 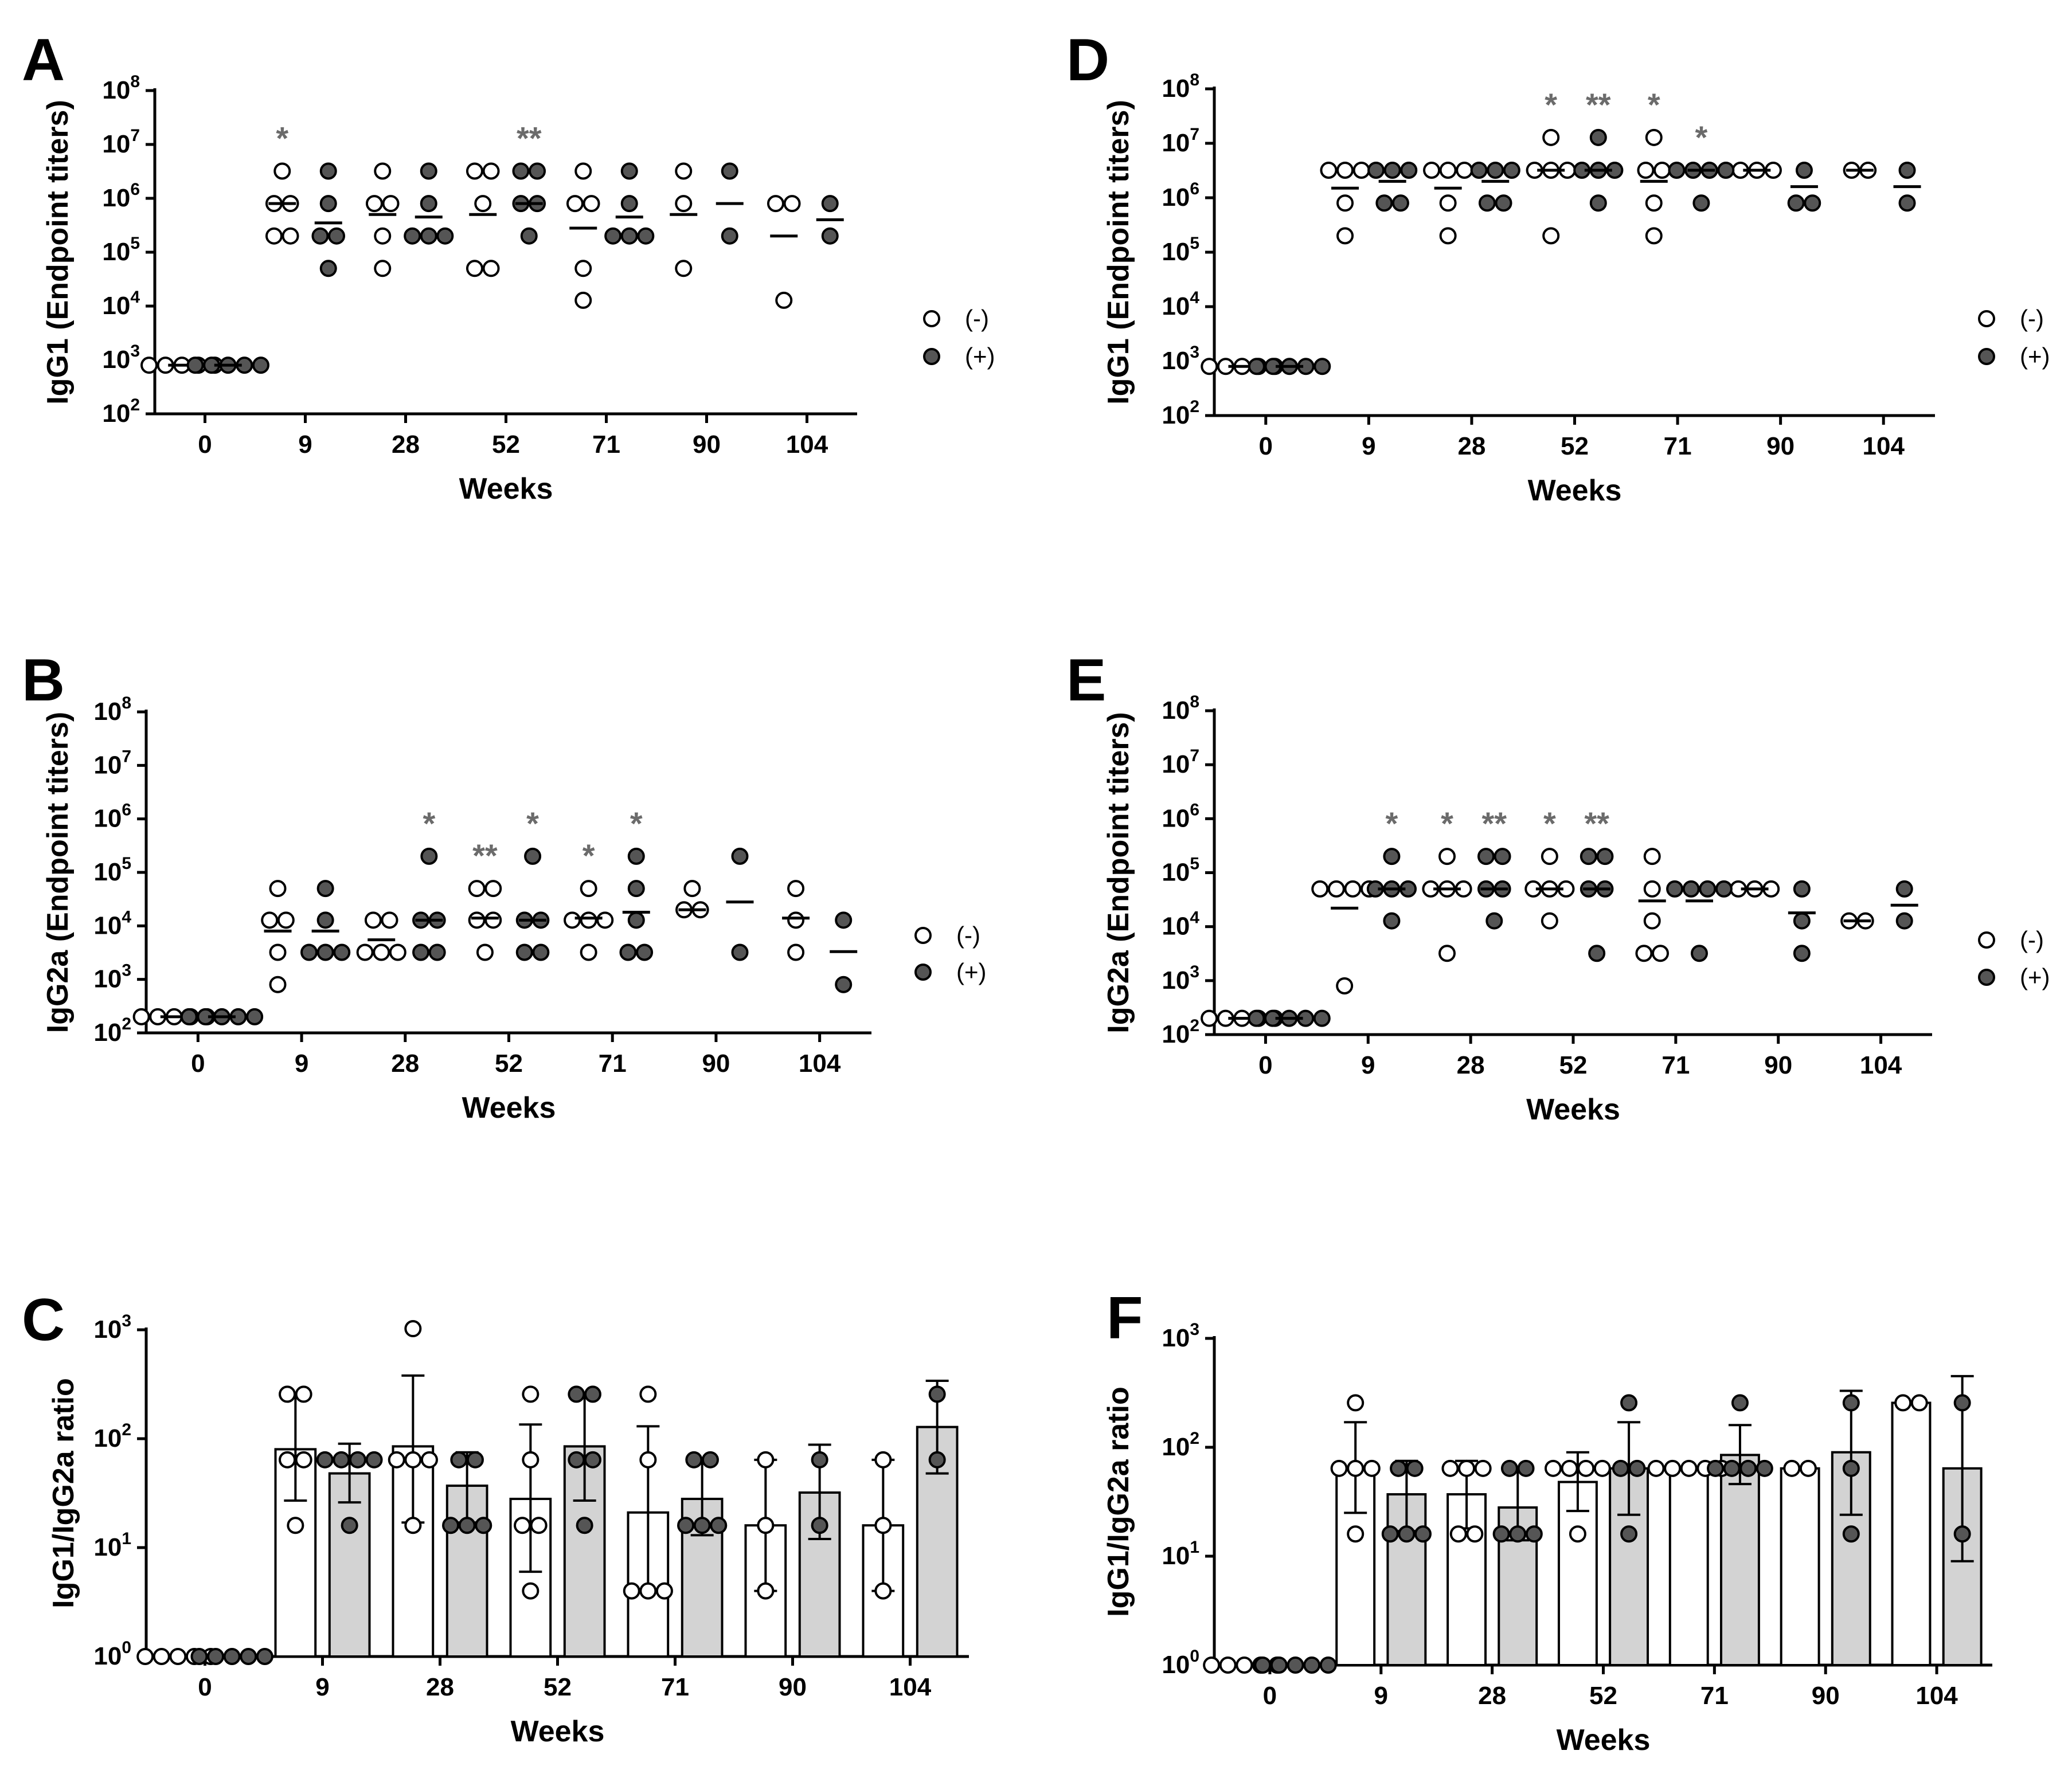 I want to click on panel-e-letter: E, so click(x=1086, y=680).